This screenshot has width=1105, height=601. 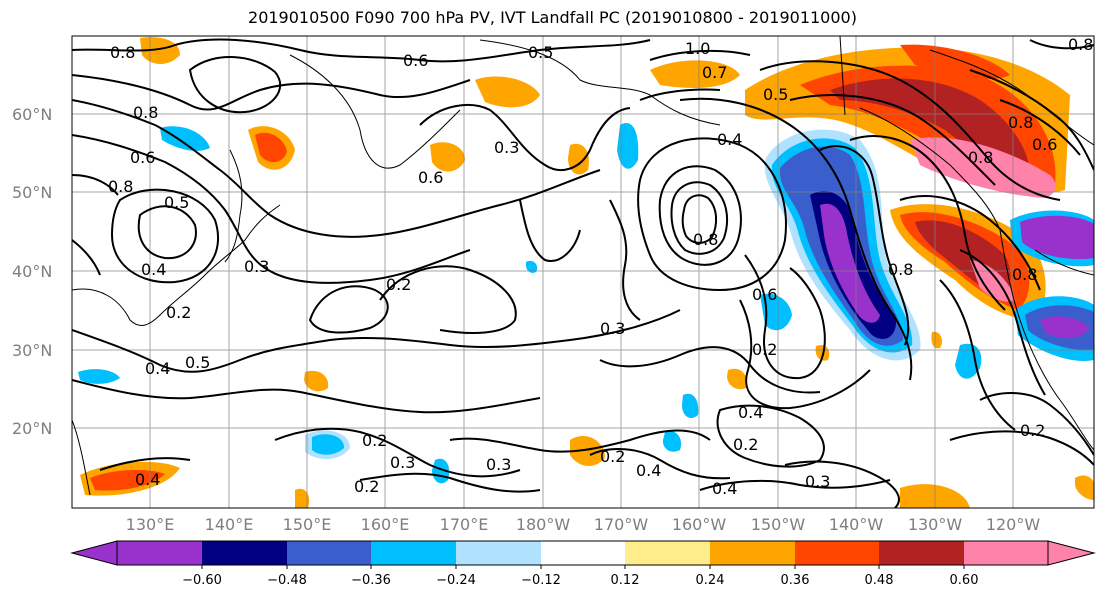 I want to click on lon-label: 130°E, so click(x=150, y=524).